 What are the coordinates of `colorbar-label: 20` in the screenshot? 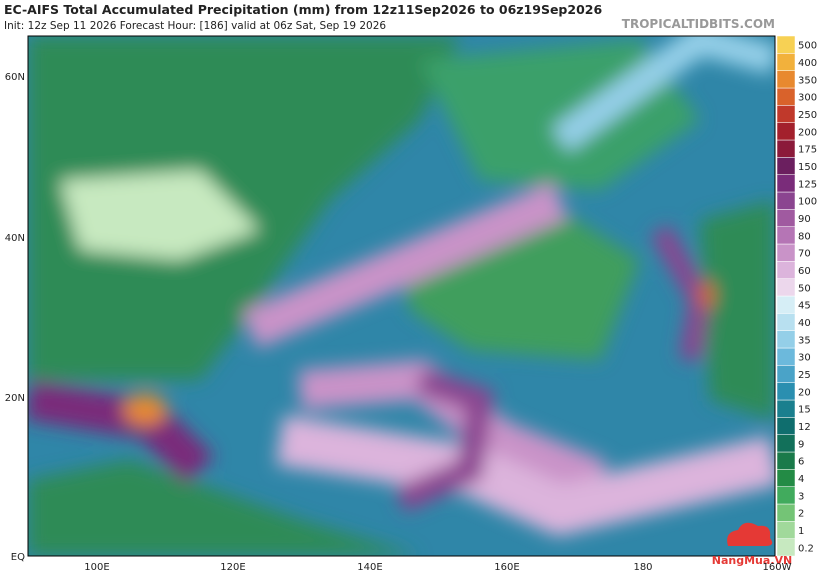 It's located at (804, 392).